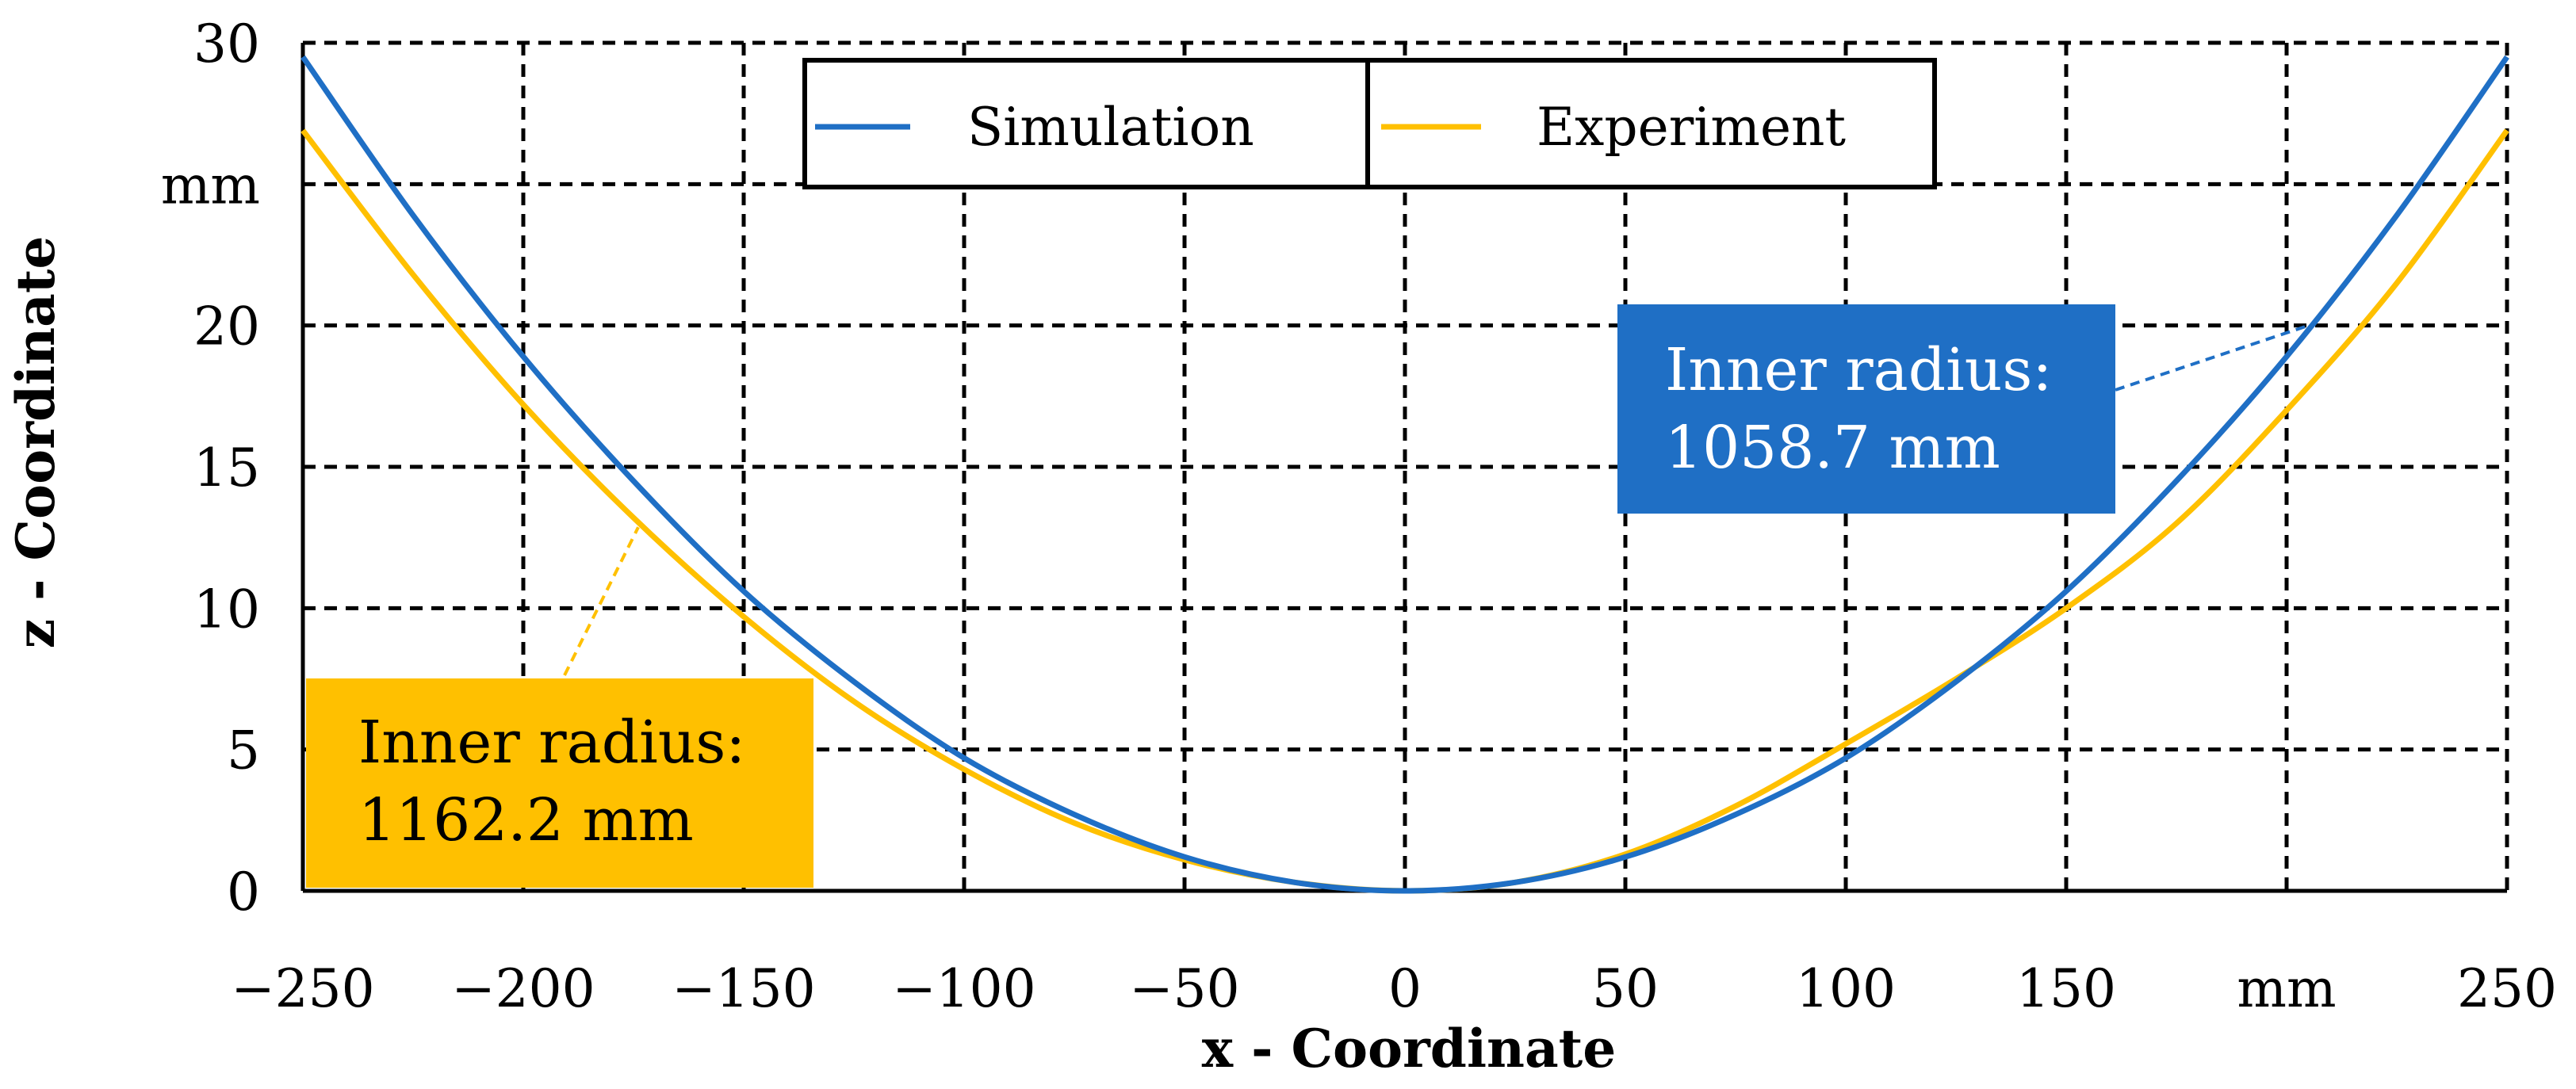  Describe the element at coordinates (2066, 989) in the screenshot. I see `x-tick-label: 150` at that location.